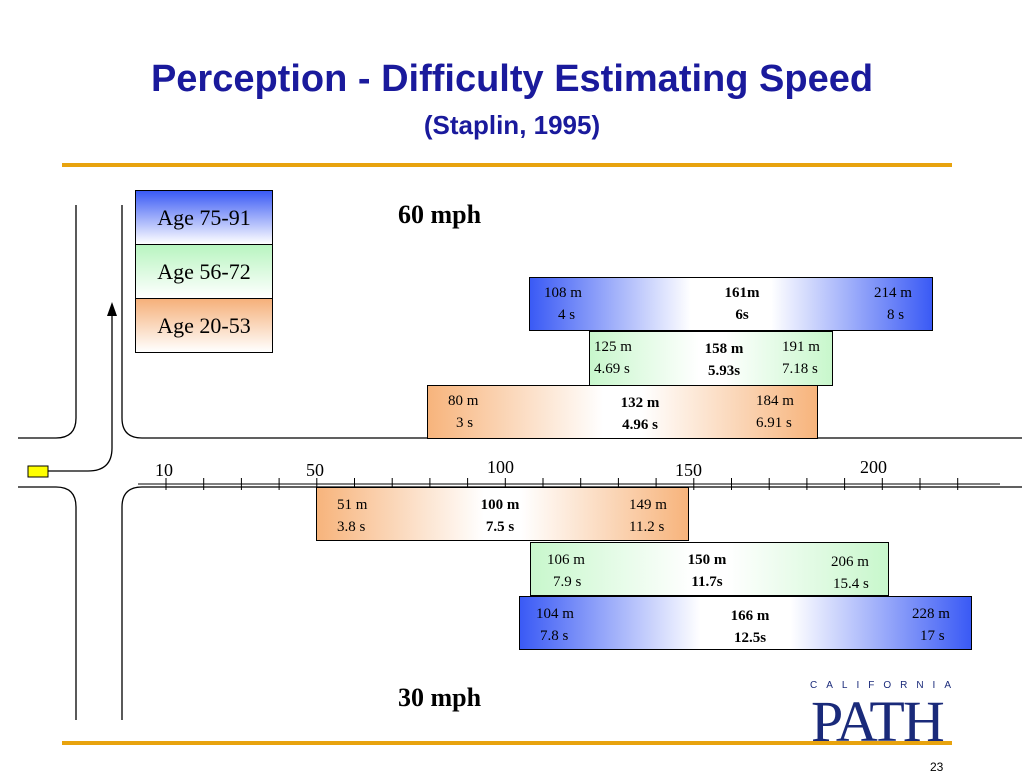 The width and height of the screenshot is (1024, 784). What do you see at coordinates (640, 425) in the screenshot?
I see `mid-time: 4.96 s` at bounding box center [640, 425].